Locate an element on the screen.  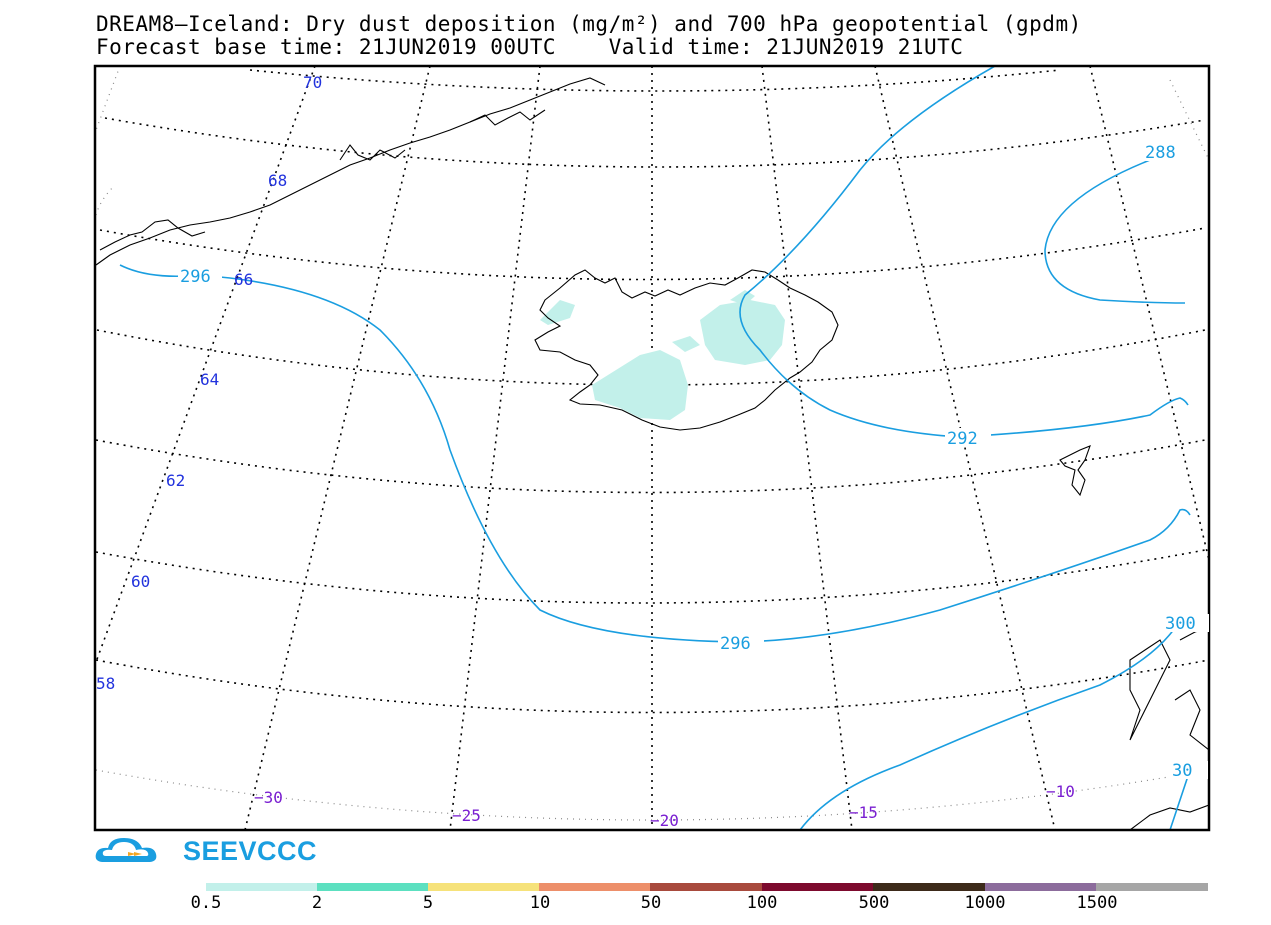
contour-label: 288 is located at coordinates (1160, 153).